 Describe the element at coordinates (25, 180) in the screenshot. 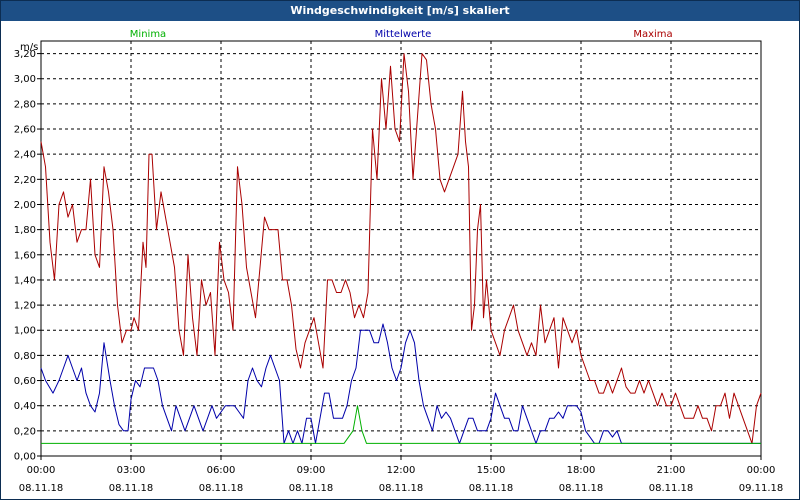

I see `y-tick-label: 2,20` at that location.